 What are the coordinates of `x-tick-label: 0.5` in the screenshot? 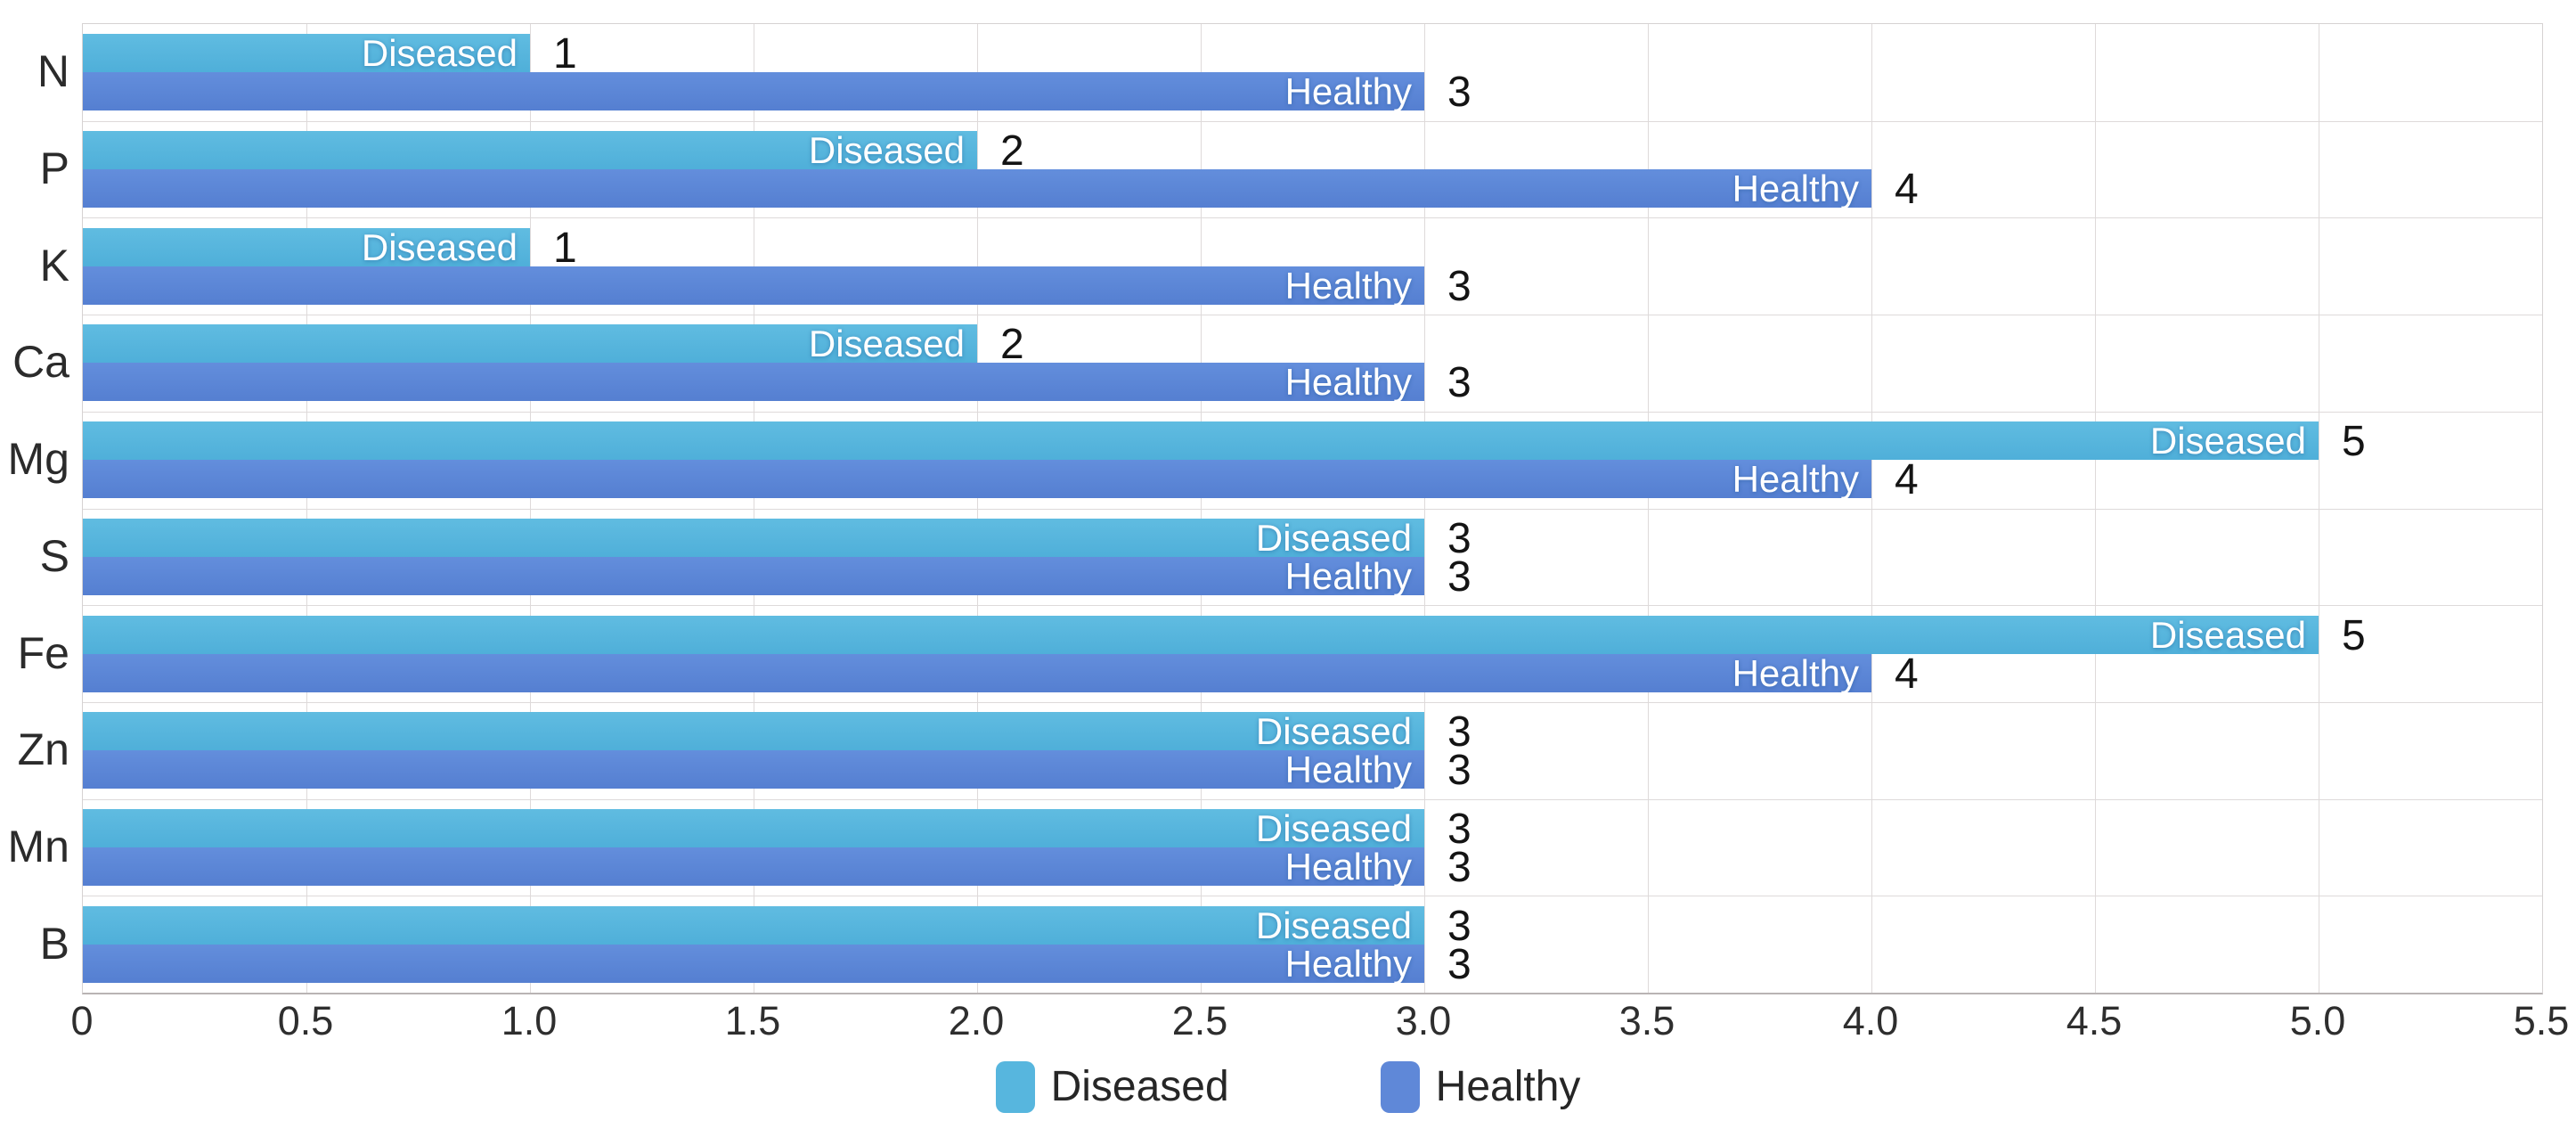 It's located at (306, 1020).